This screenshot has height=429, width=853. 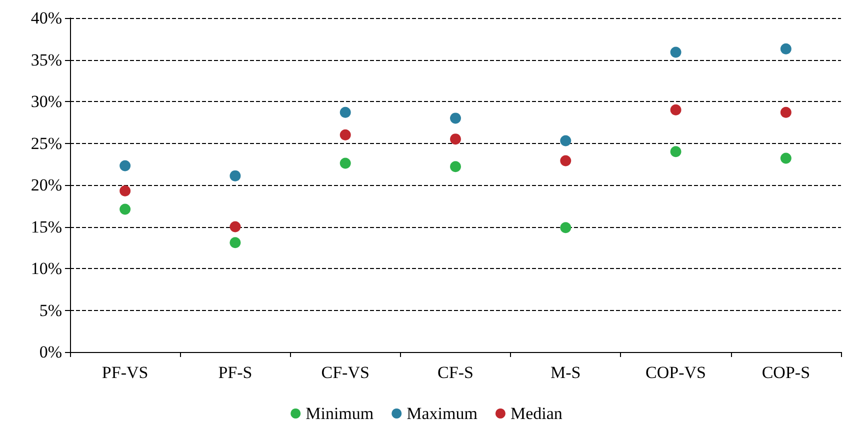 What do you see at coordinates (46, 185) in the screenshot?
I see `y-tick-label: 20%` at bounding box center [46, 185].